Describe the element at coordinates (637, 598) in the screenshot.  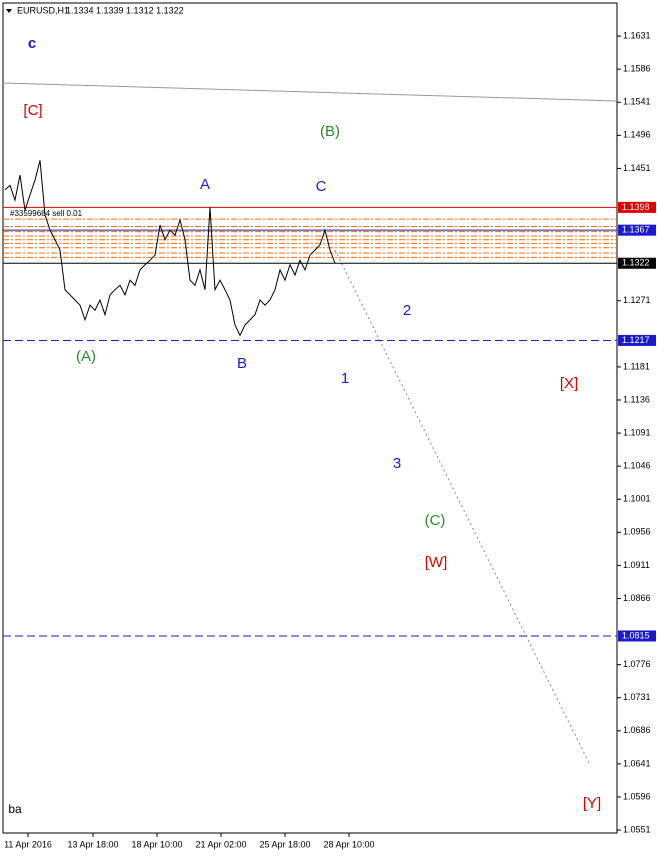
I see `y-tick-label: 1.0866` at that location.